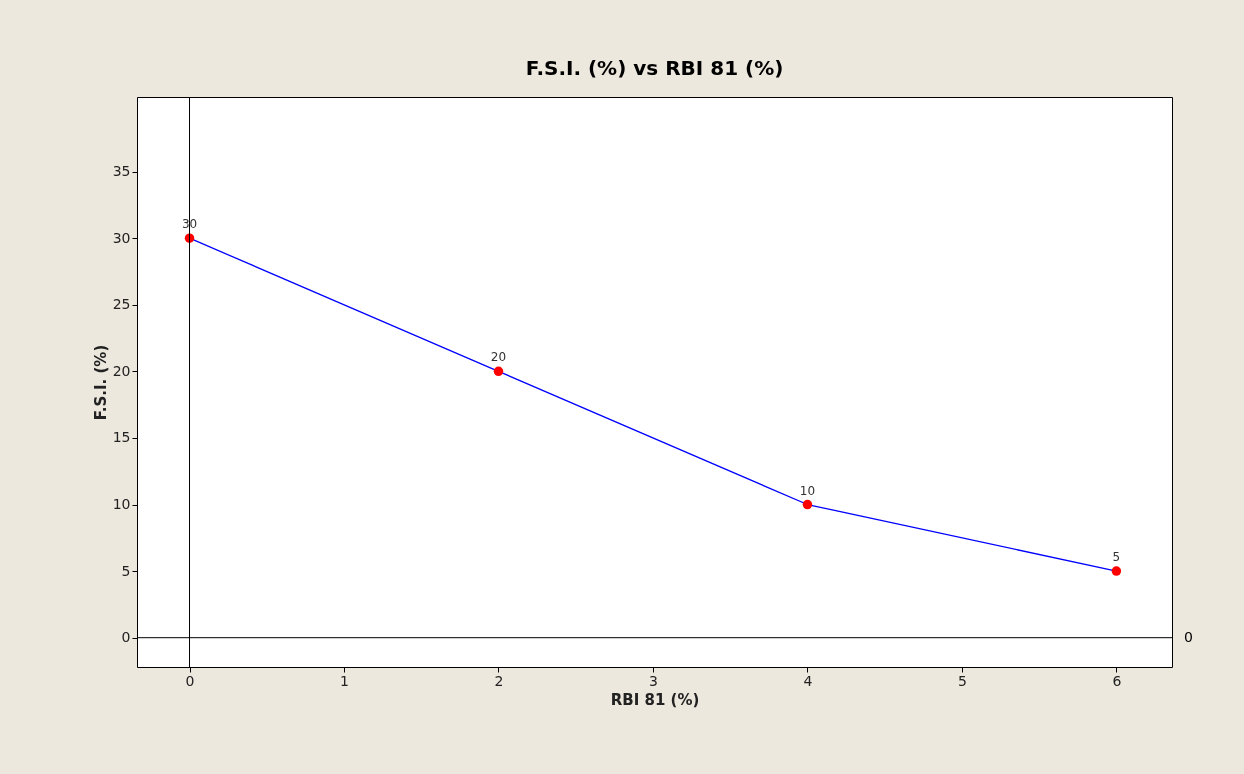  What do you see at coordinates (126, 570) in the screenshot?
I see `y-tick-label: 5` at bounding box center [126, 570].